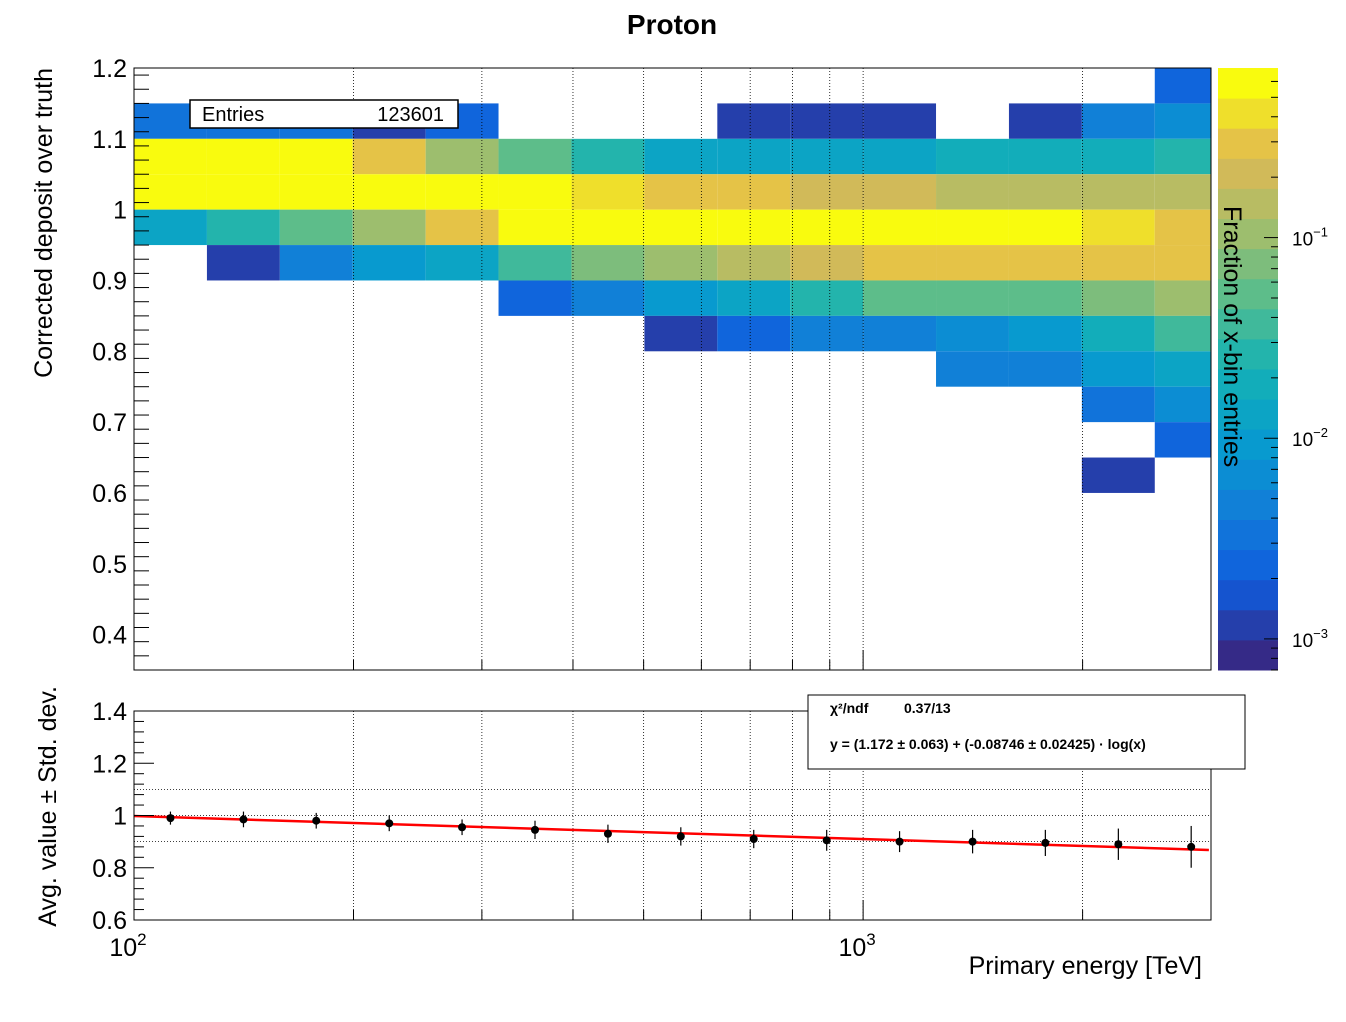 This screenshot has height=1022, width=1346. Describe the element at coordinates (109, 281) in the screenshot. I see `top-y-tick-label: 0.9` at that location.